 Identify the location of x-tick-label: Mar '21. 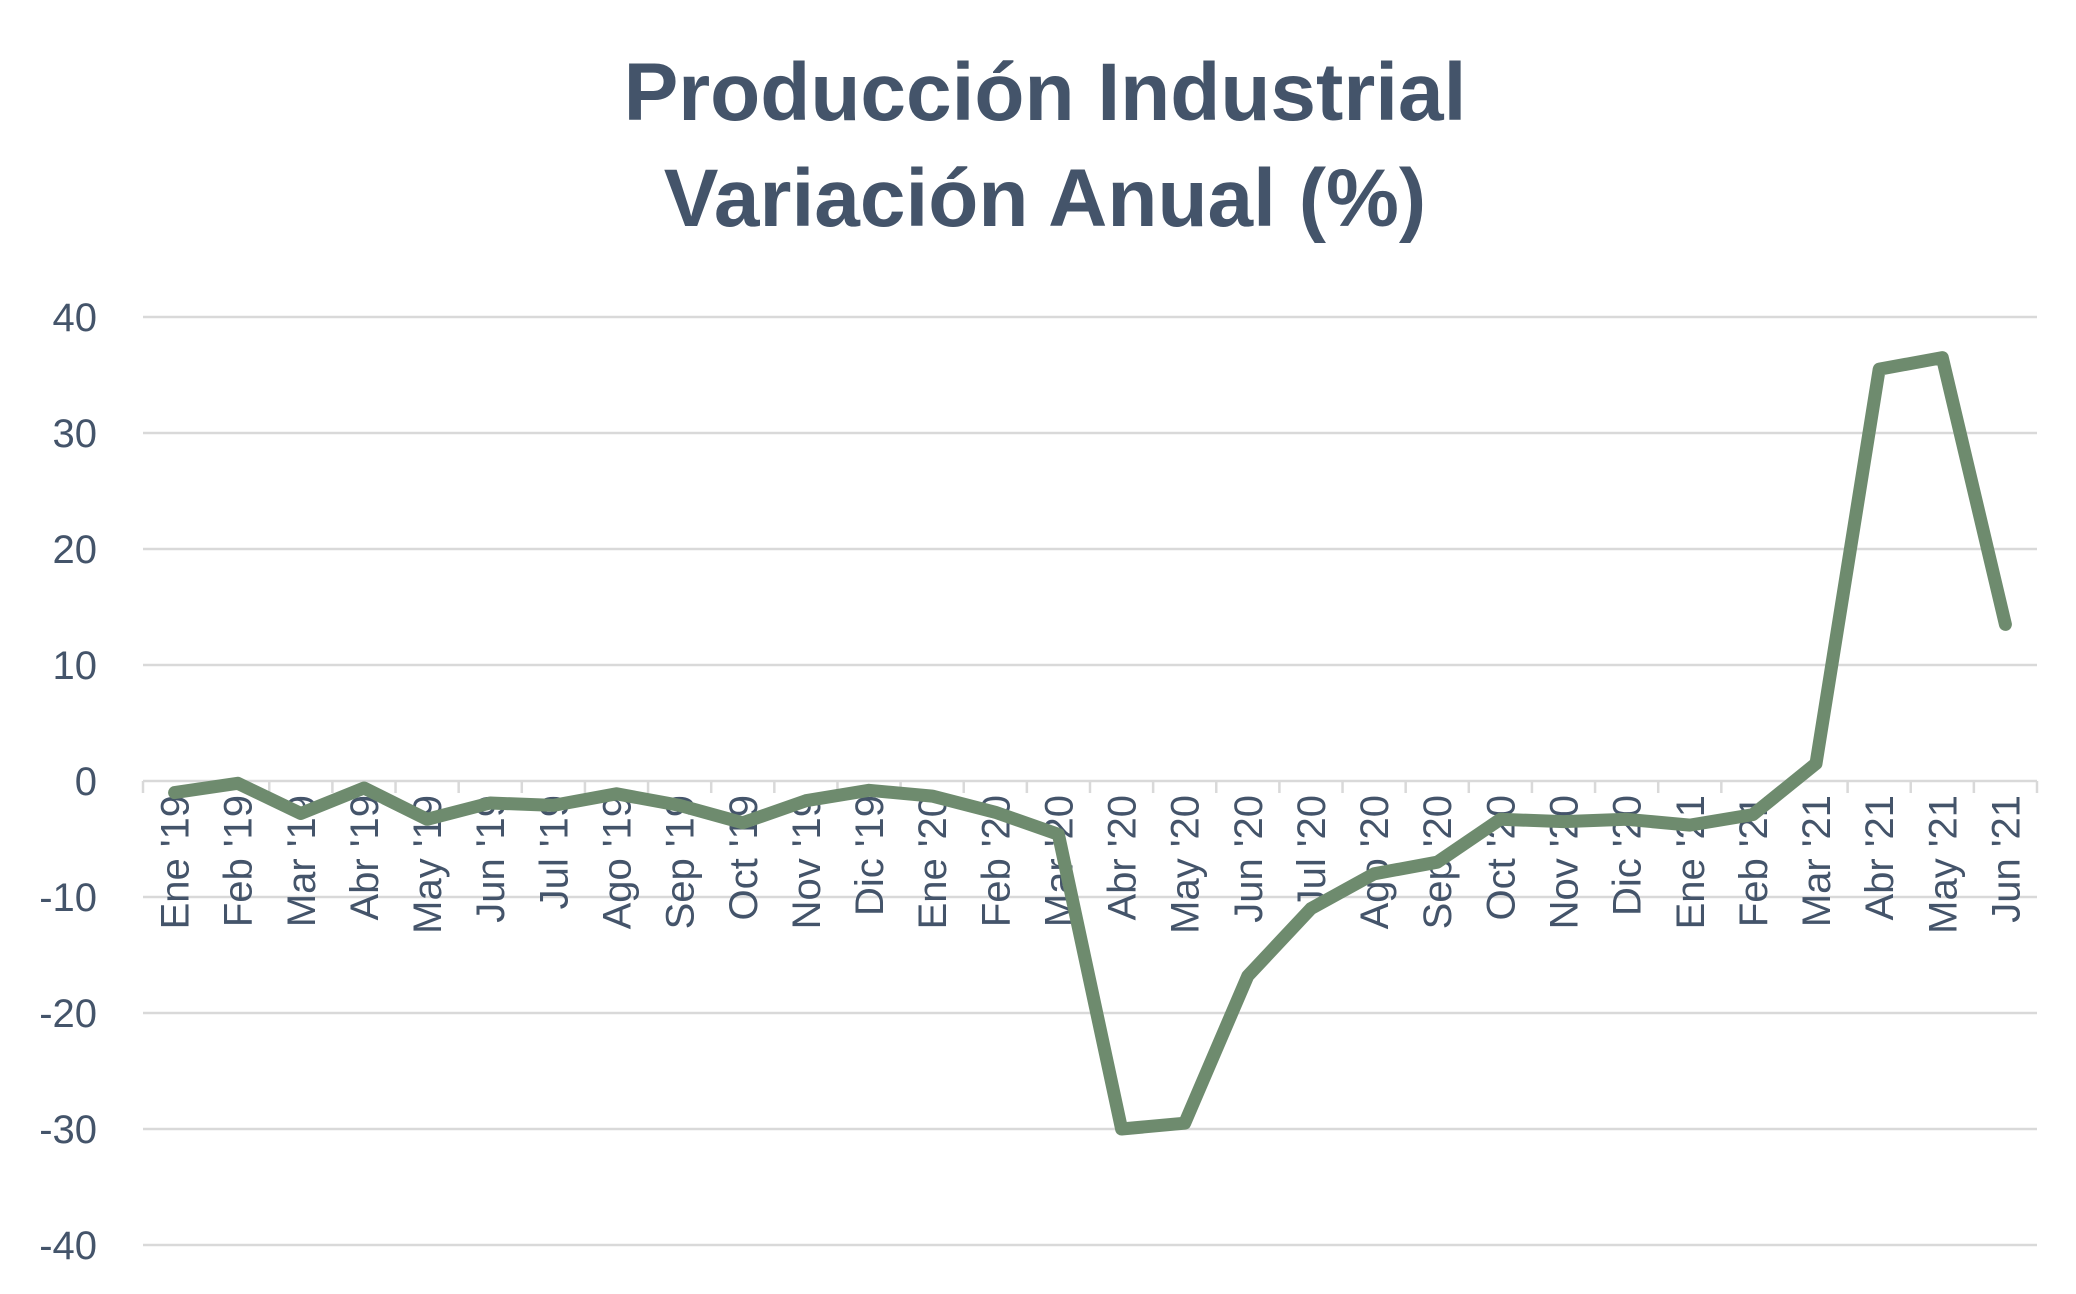
(1817, 861).